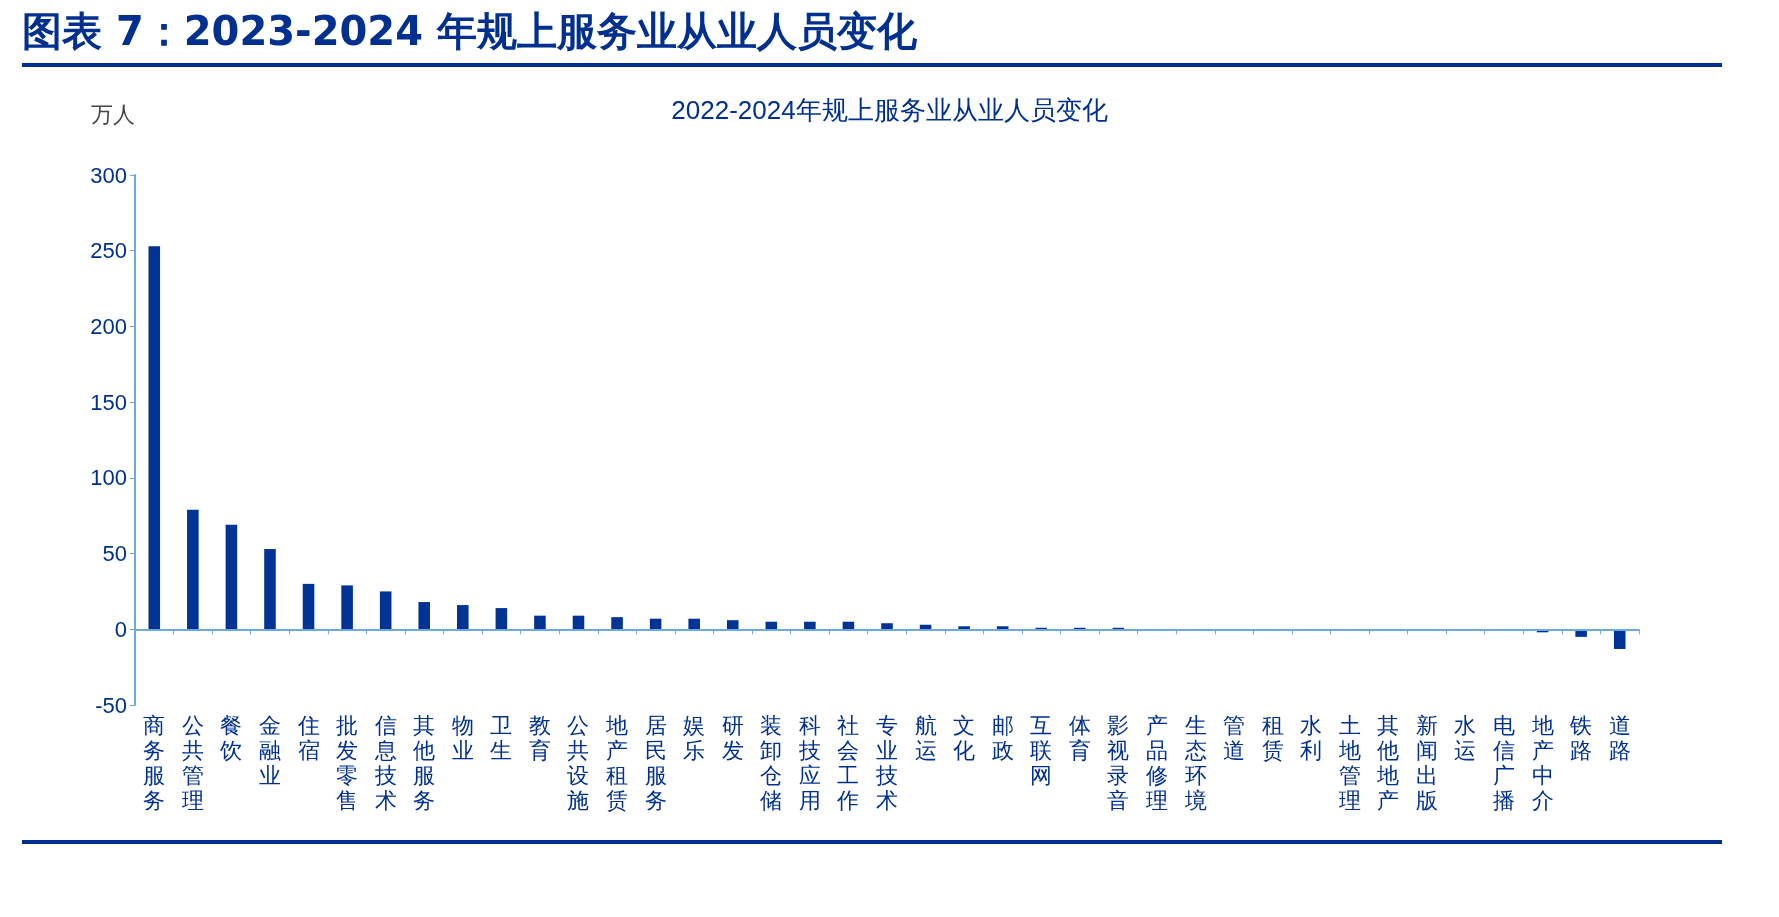  Describe the element at coordinates (848, 763) in the screenshot. I see `x-tick-label: 社会工作` at that location.